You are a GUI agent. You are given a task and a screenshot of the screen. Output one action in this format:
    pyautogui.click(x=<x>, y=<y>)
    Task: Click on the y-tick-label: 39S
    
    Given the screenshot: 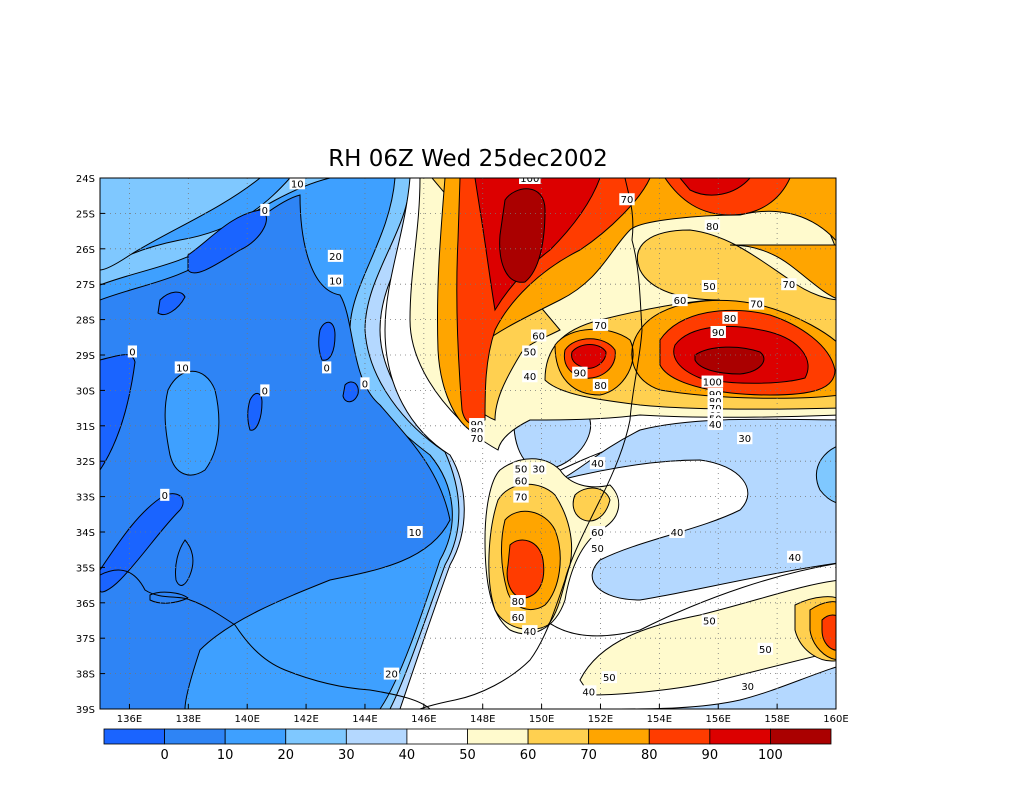 What is the action you would take?
    pyautogui.click(x=85, y=710)
    